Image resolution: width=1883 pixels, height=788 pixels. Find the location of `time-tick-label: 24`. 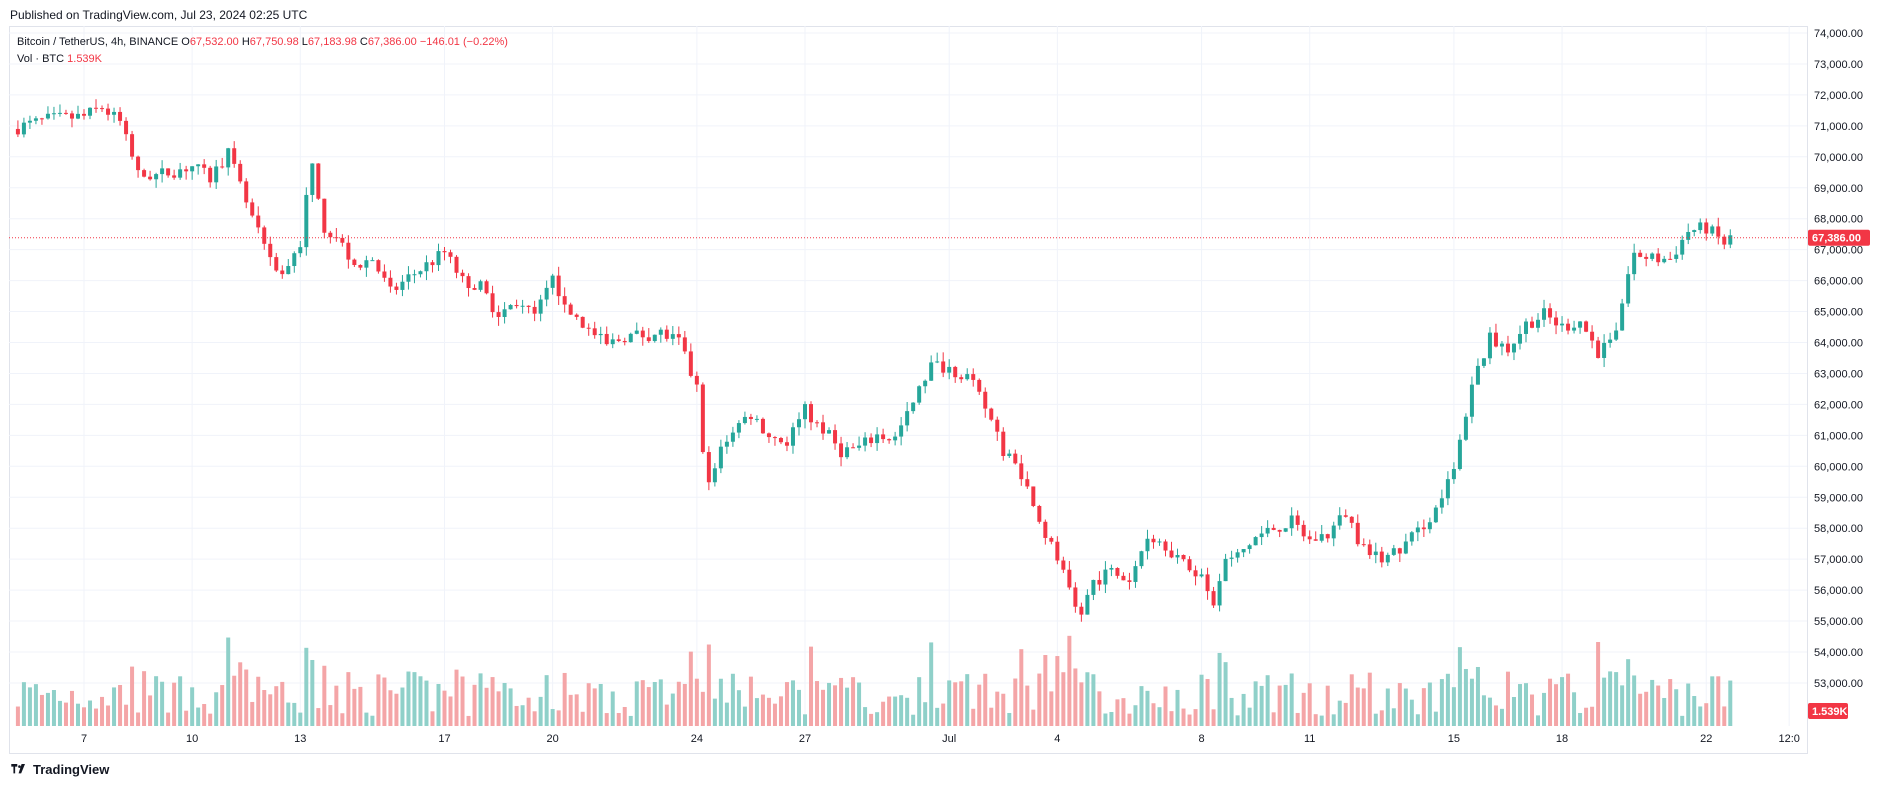

time-tick-label: 24 is located at coordinates (697, 739).